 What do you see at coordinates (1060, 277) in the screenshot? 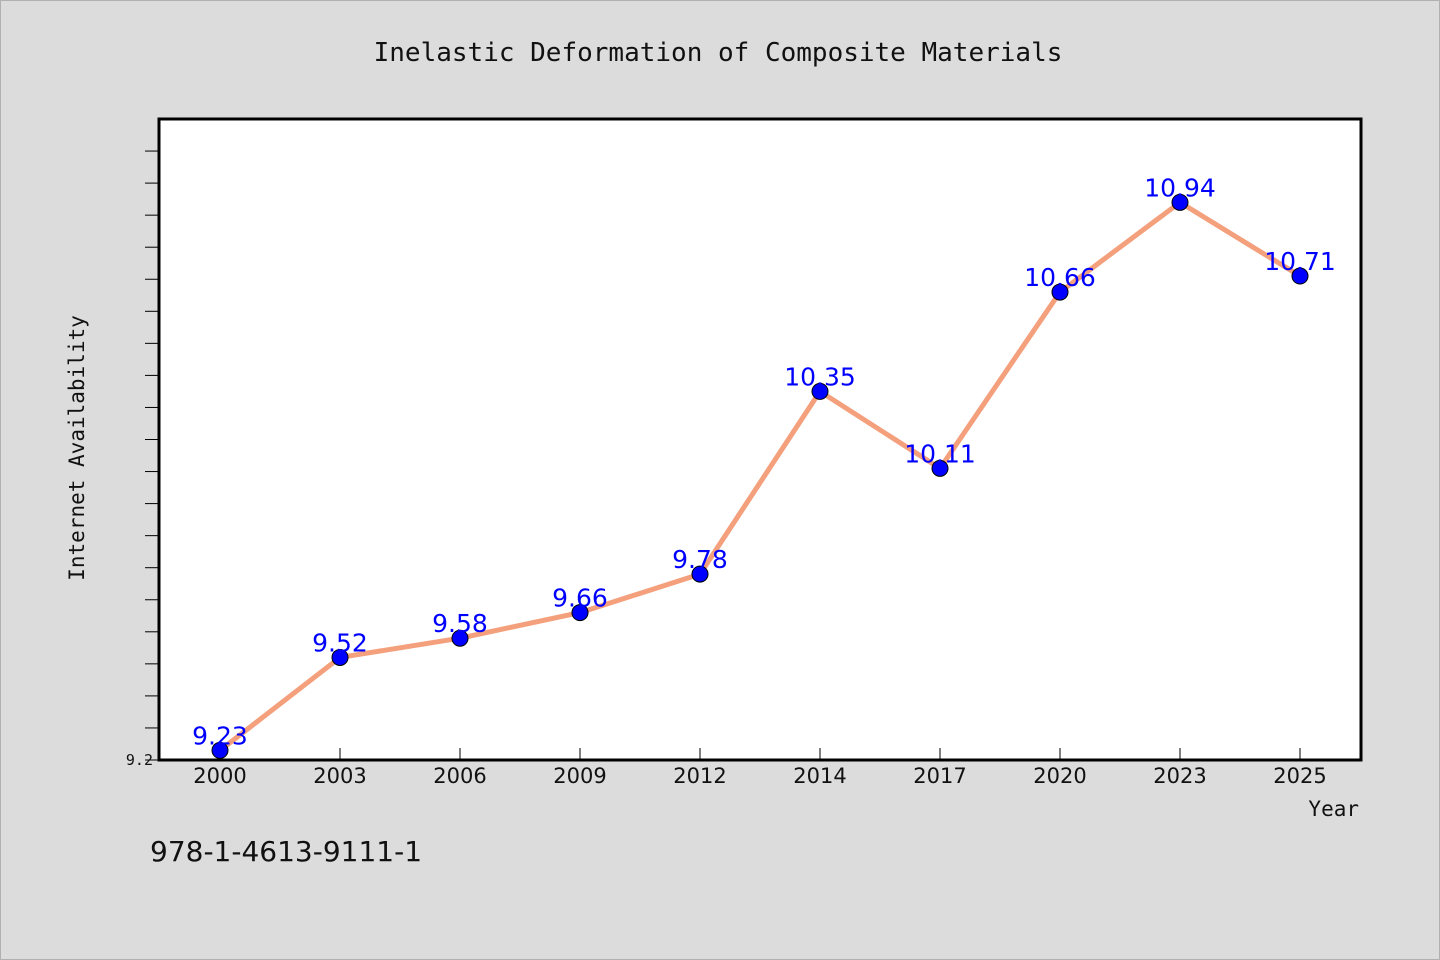
I see `data-label: 10.66` at bounding box center [1060, 277].